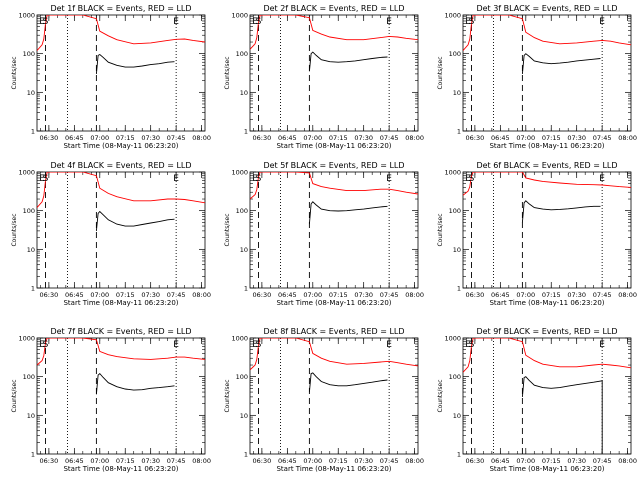 This screenshot has height=485, width=640. What do you see at coordinates (333, 331) in the screenshot?
I see `chart-title: Det 8f BLACK = Events, RED = LLD` at bounding box center [333, 331].